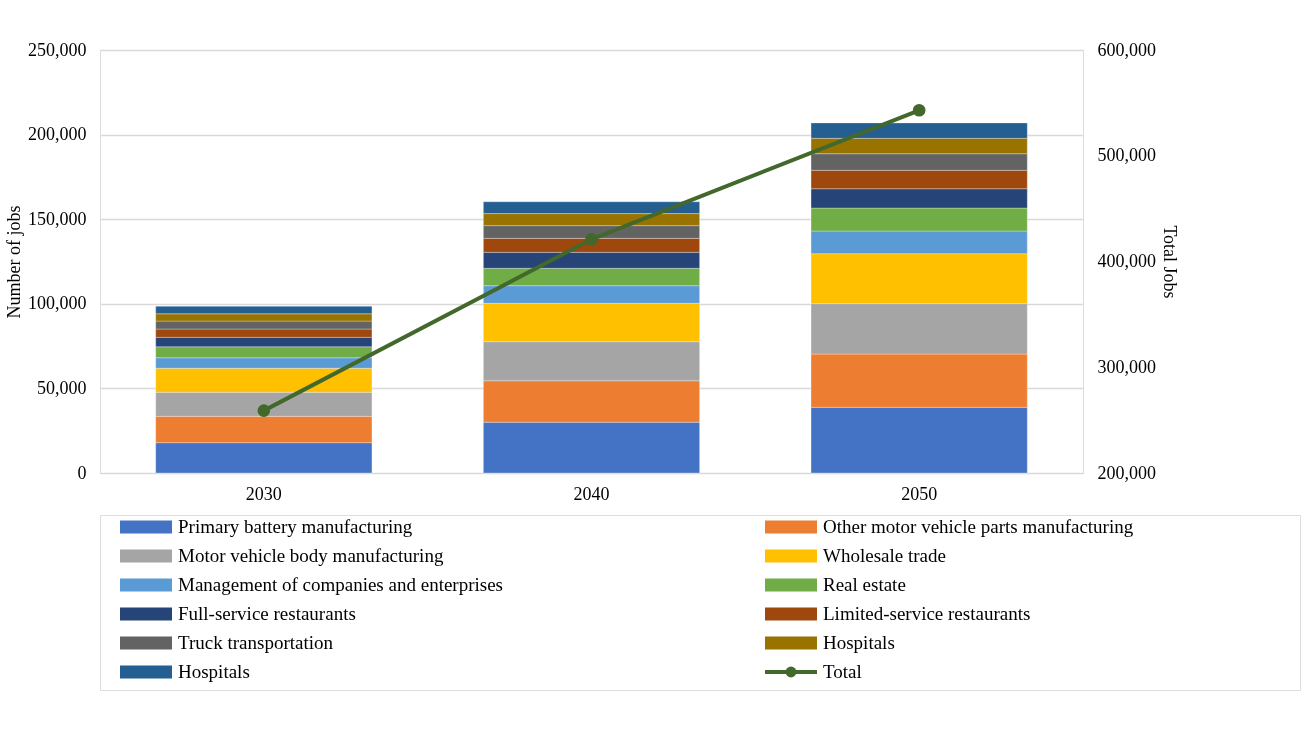 This screenshot has width=1307, height=740. What do you see at coordinates (256, 642) in the screenshot?
I see `legend-label: Truck transportation` at bounding box center [256, 642].